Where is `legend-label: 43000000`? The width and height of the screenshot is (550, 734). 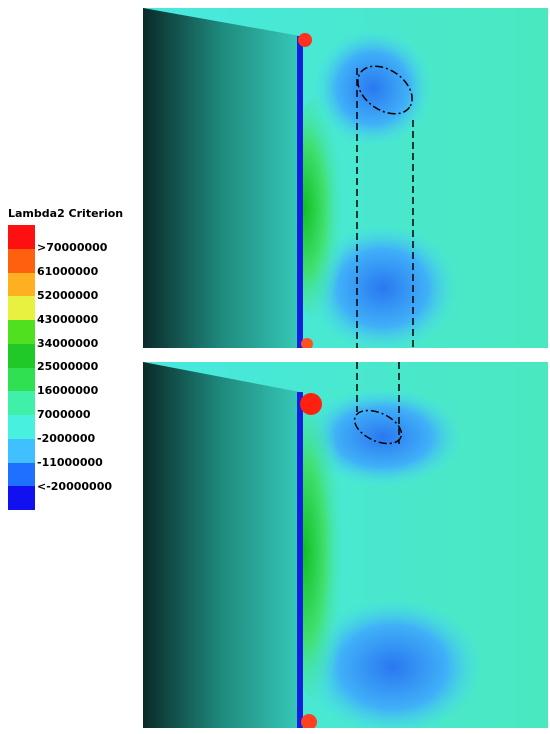
legend-label: 43000000 is located at coordinates (68, 319).